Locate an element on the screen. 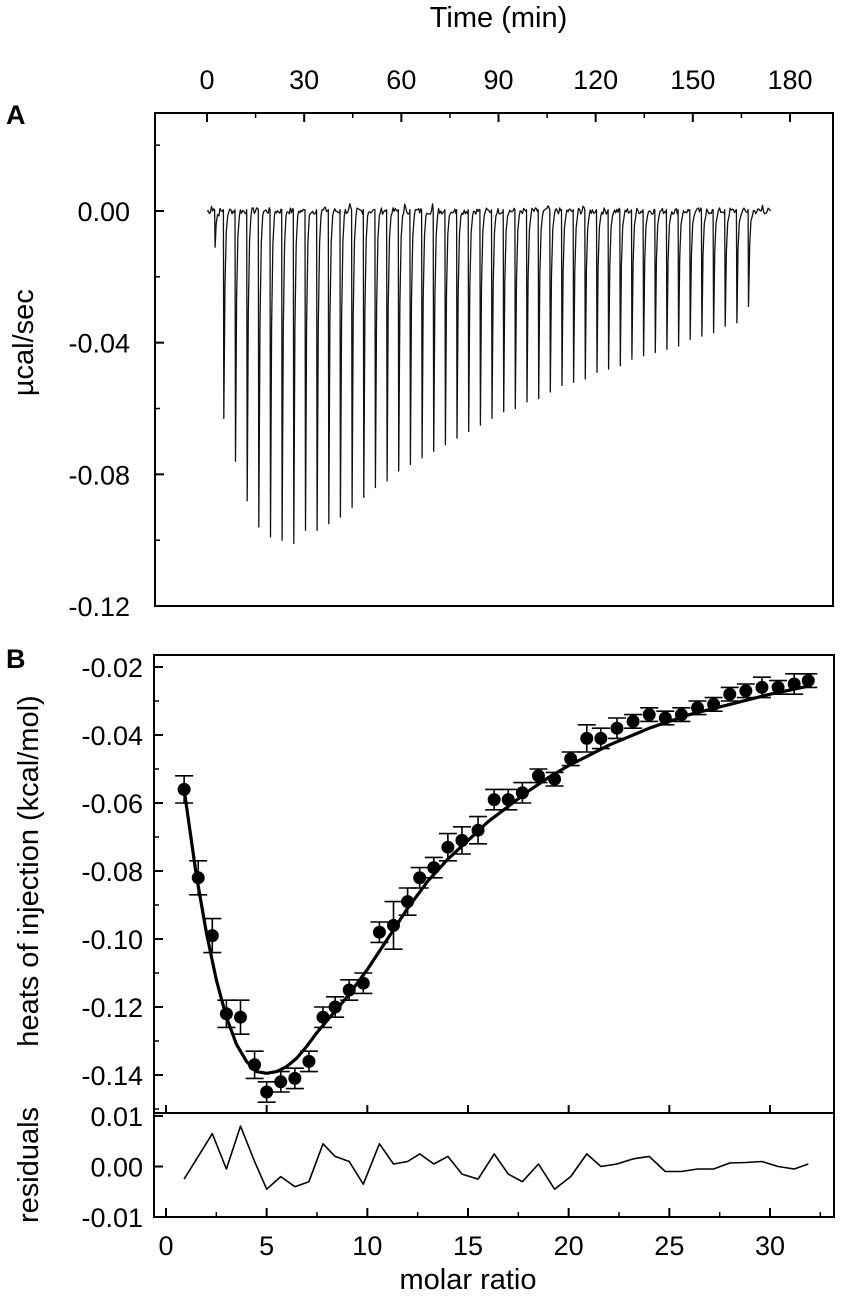  residuals-x-tick-label: 15 is located at coordinates (468, 1246).